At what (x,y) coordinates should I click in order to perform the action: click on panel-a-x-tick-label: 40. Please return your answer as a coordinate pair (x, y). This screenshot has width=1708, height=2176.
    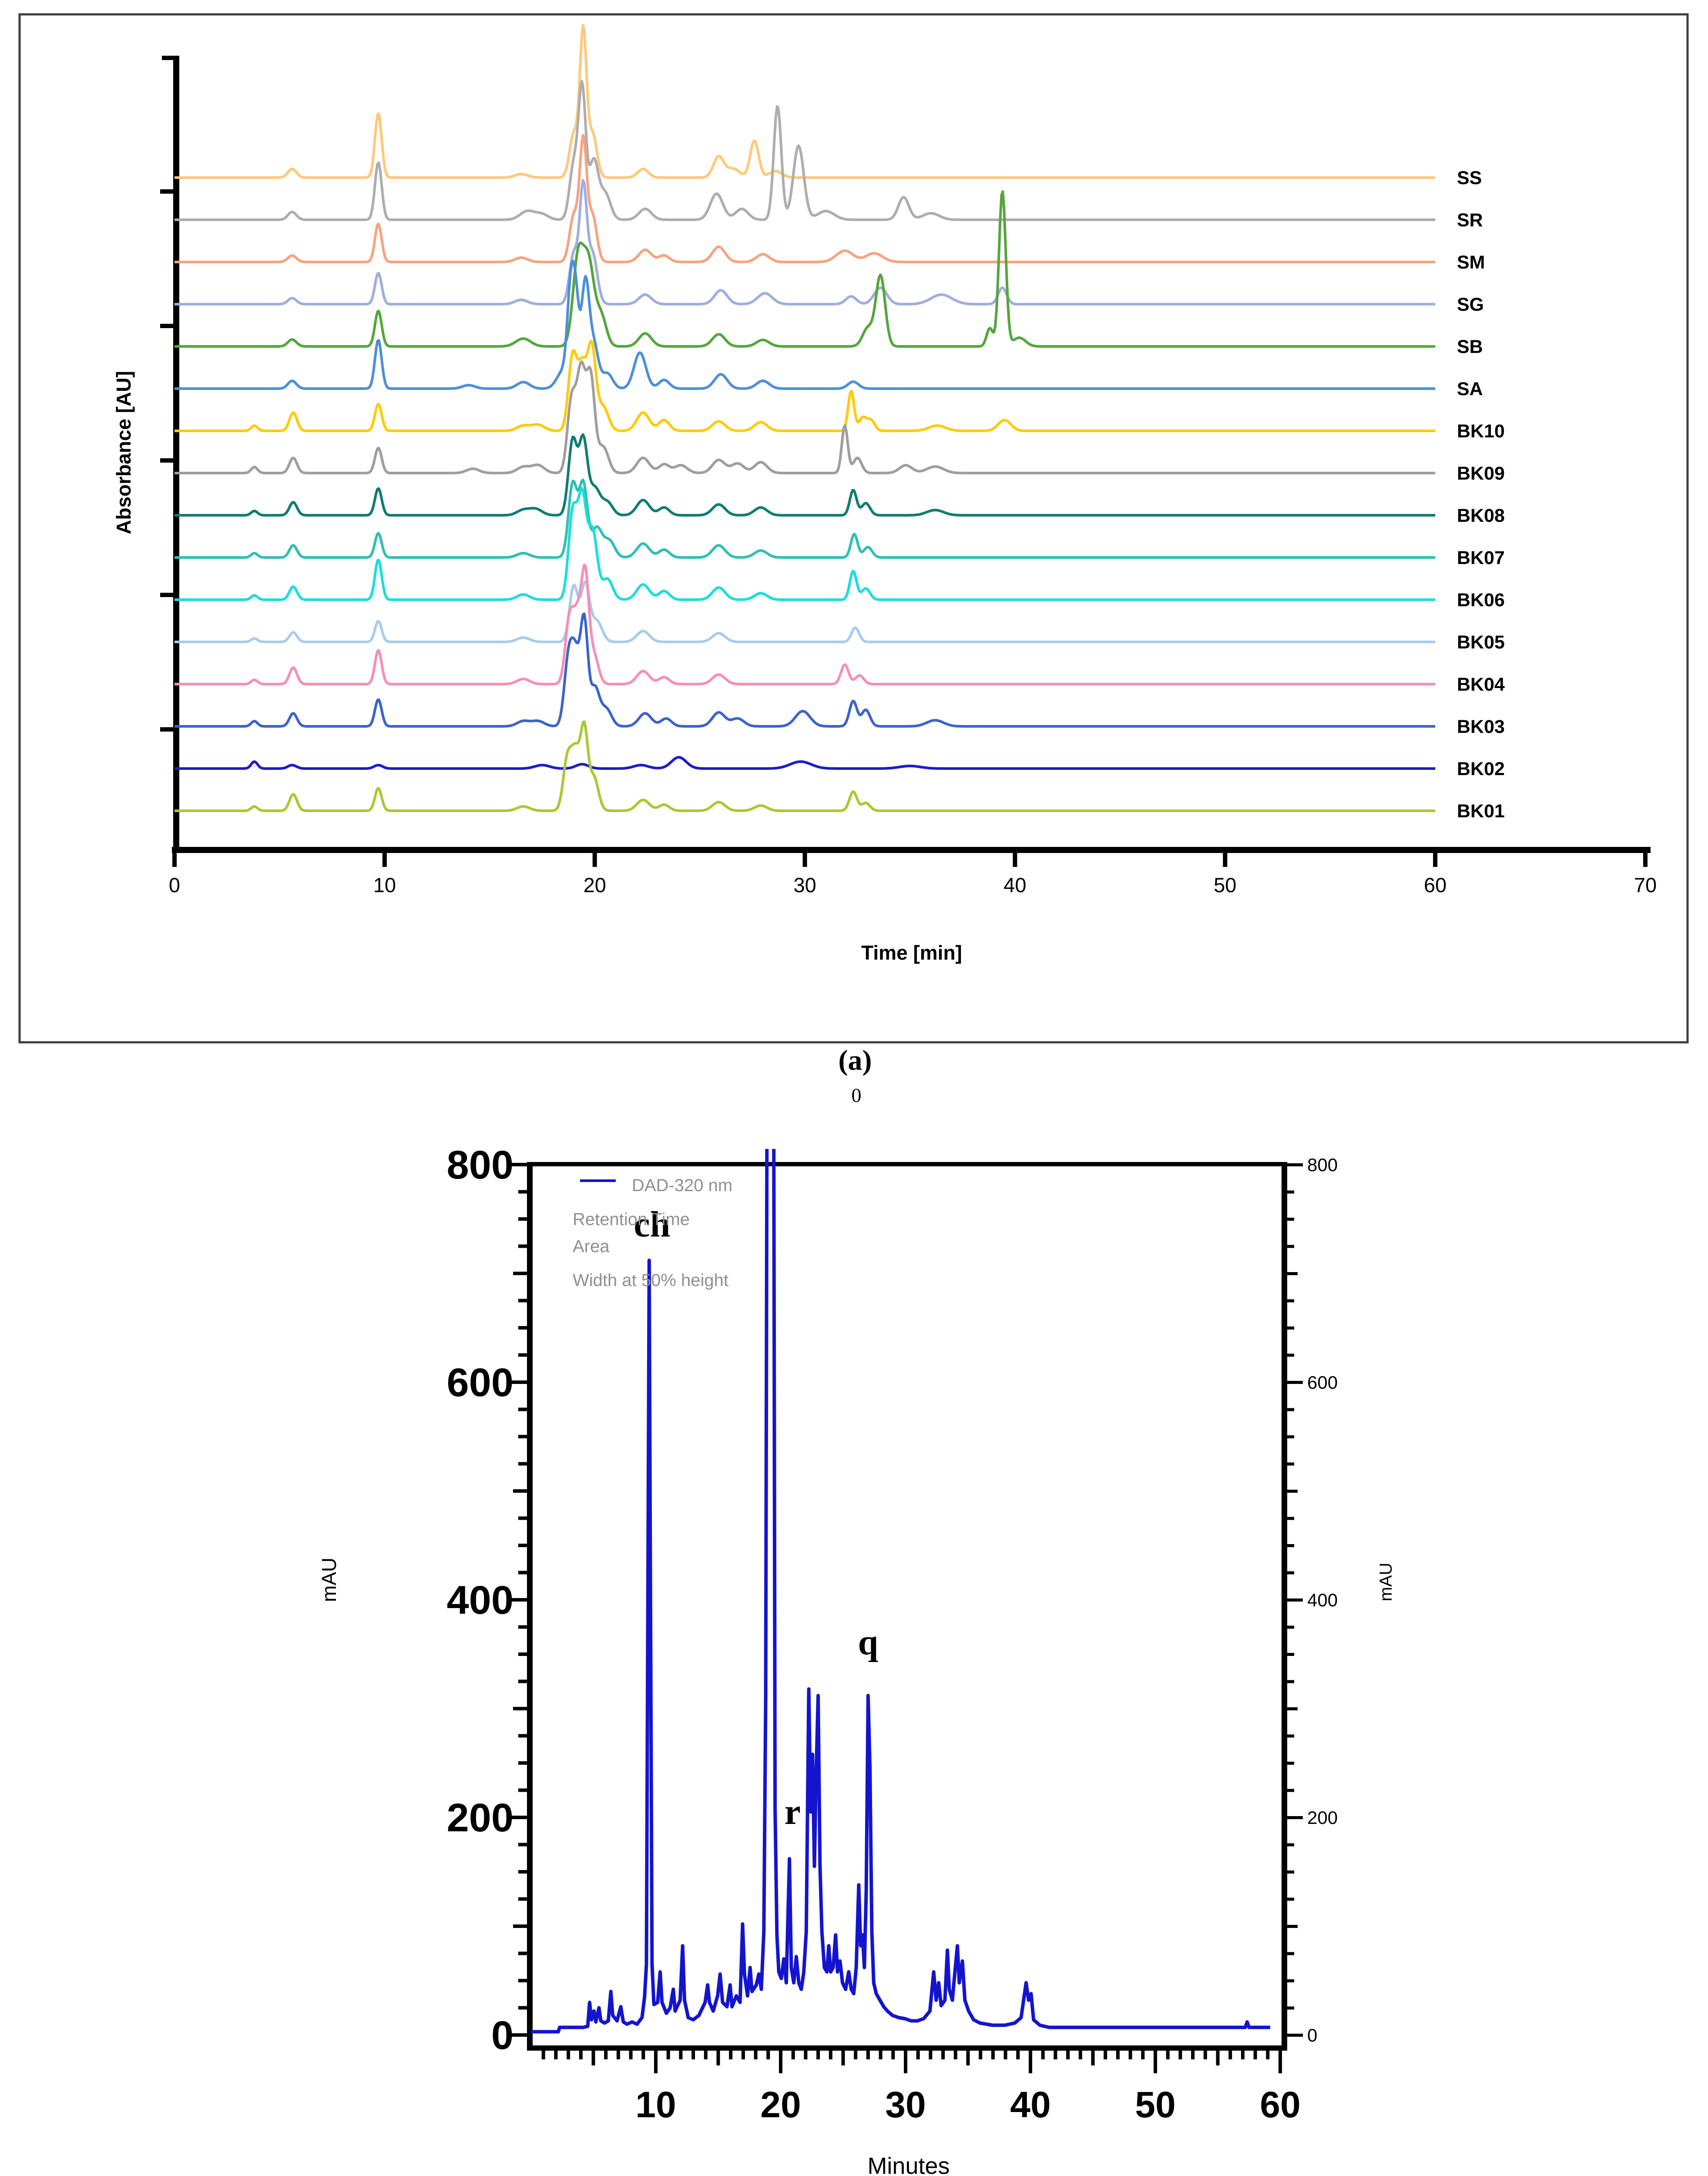
    Looking at the image, I should click on (1015, 885).